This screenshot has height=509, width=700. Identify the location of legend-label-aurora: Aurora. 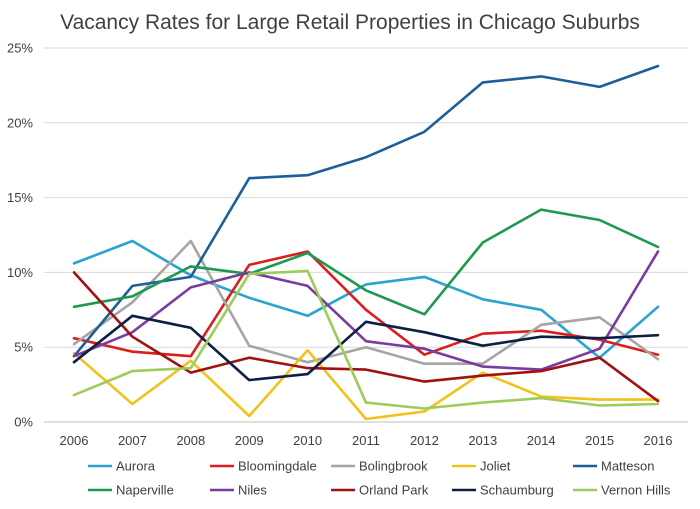
(136, 466).